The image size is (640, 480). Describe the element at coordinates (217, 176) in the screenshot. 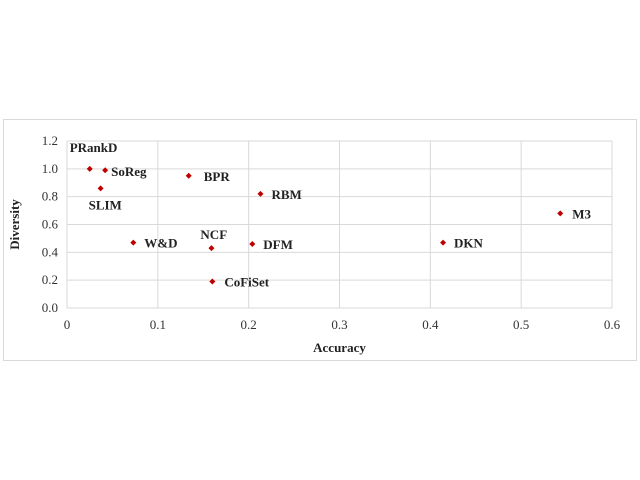

I see `point-label: BPR` at that location.